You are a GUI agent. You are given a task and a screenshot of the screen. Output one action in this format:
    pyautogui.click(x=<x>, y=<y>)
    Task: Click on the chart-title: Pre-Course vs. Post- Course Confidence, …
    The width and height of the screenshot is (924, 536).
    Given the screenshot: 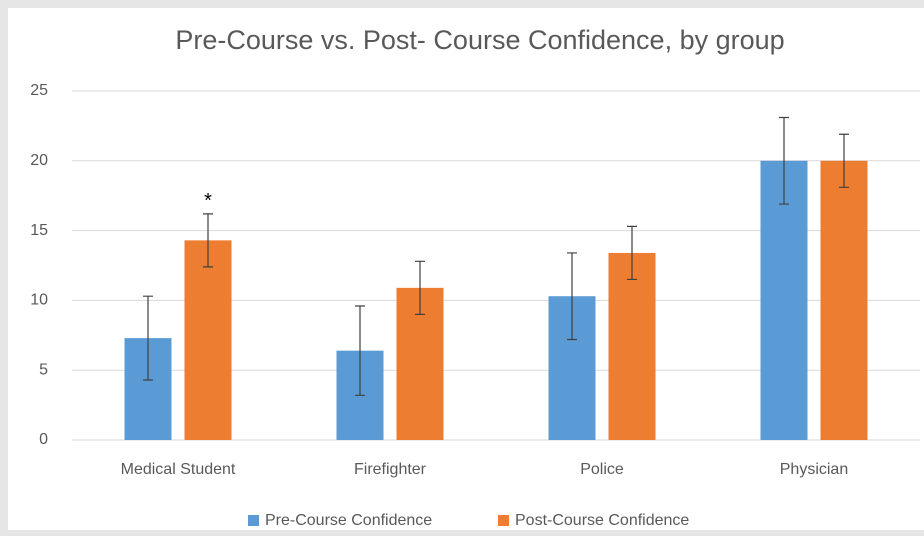 What is the action you would take?
    pyautogui.click(x=479, y=40)
    